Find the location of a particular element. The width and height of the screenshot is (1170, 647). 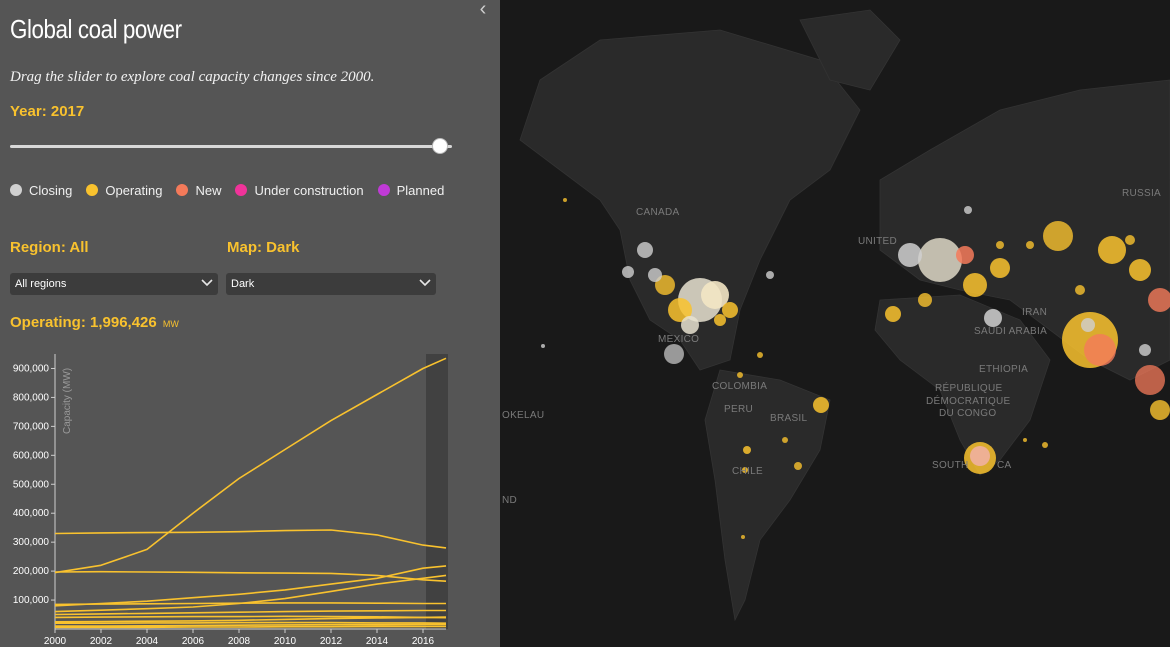

map-style-select: Dark is located at coordinates (331, 284).